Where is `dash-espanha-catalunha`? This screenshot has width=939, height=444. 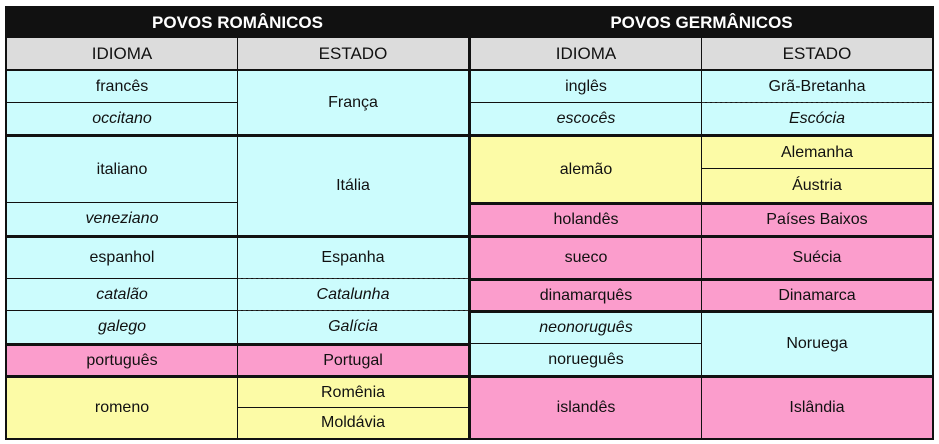 dash-espanha-catalunha is located at coordinates (353, 278).